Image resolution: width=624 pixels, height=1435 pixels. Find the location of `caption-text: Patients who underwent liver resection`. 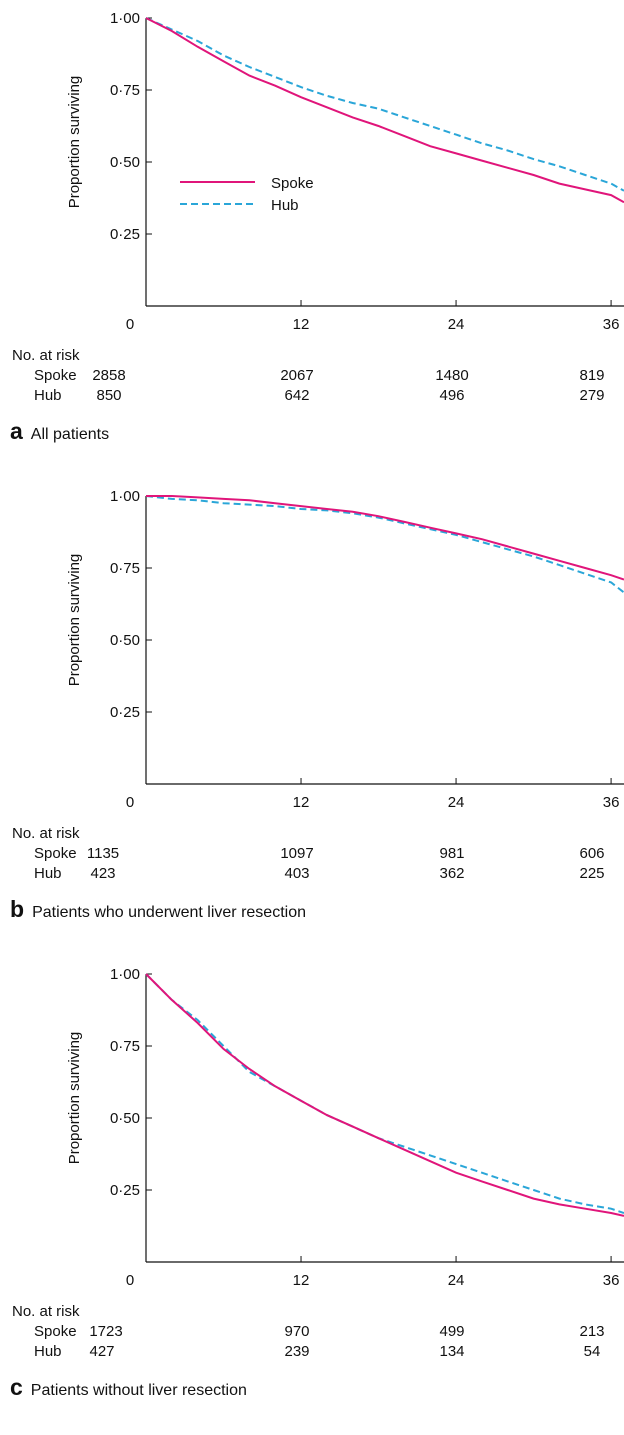

caption-text: Patients who underwent liver resection is located at coordinates (169, 912).